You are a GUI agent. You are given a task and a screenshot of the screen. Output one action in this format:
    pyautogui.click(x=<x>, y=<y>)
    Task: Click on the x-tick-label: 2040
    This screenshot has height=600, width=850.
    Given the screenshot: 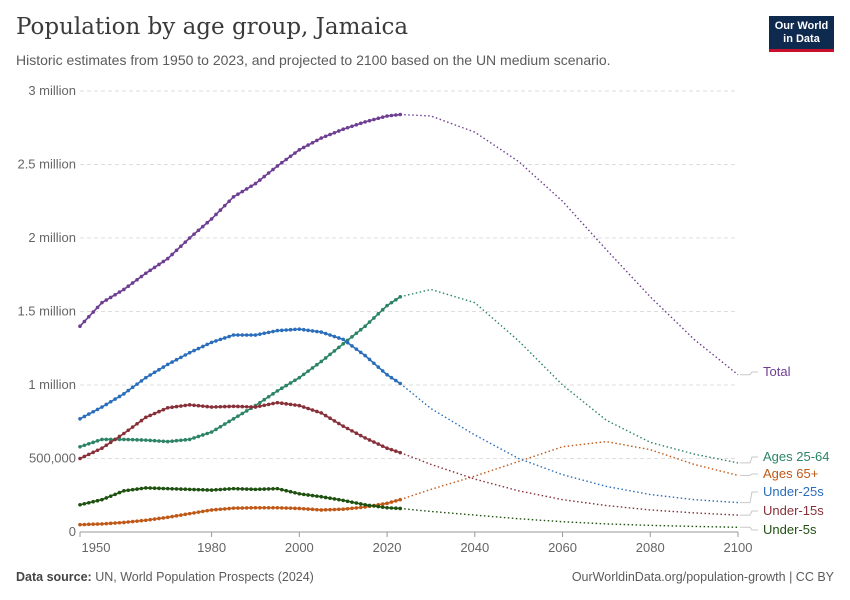 What is the action you would take?
    pyautogui.click(x=474, y=547)
    